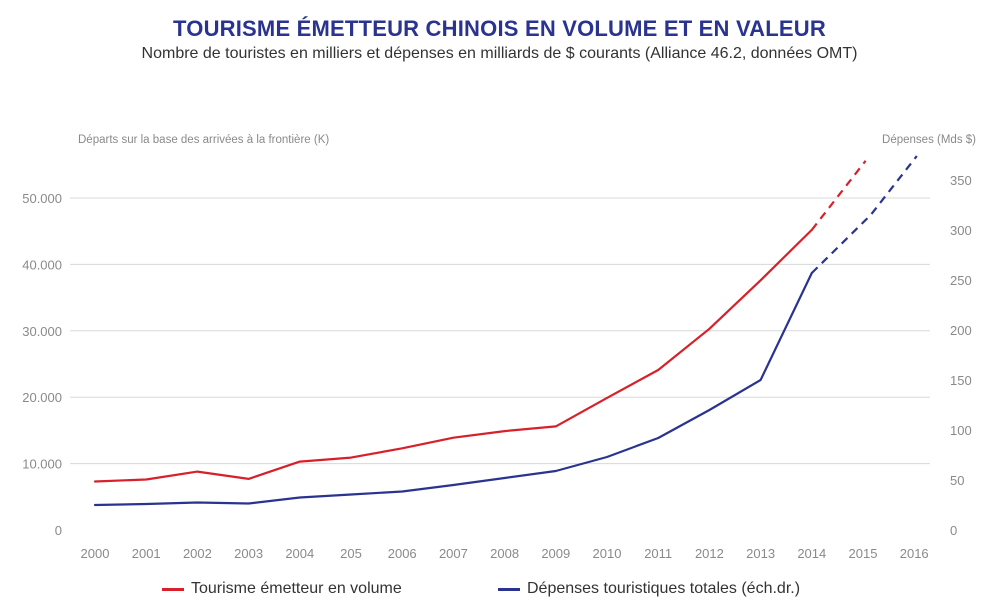 Image resolution: width=999 pixels, height=610 pixels. I want to click on x-tick-label: 2010, so click(607, 553).